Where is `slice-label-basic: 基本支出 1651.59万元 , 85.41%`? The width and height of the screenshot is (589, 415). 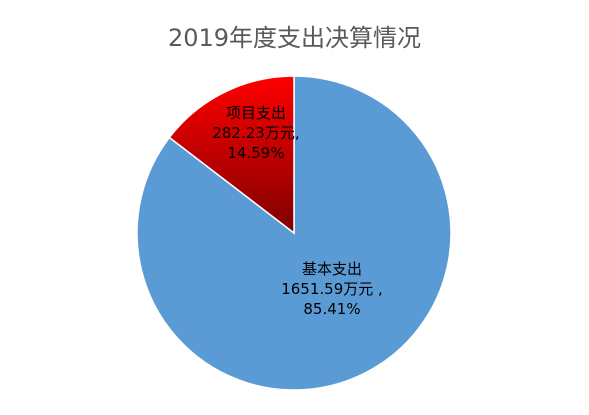 slice-label-basic: 基本支出 1651.59万元 , 85.41% is located at coordinates (332, 289).